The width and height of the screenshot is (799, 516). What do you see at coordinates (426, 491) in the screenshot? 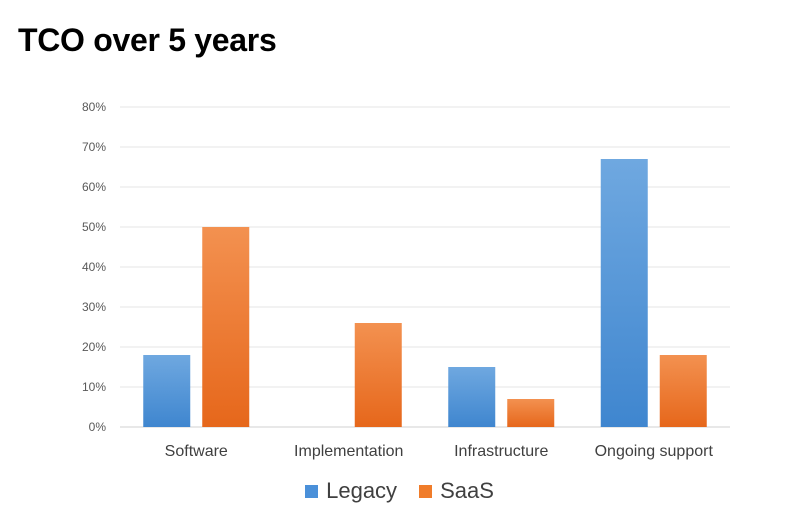
I see `legend-swatch-saas` at bounding box center [426, 491].